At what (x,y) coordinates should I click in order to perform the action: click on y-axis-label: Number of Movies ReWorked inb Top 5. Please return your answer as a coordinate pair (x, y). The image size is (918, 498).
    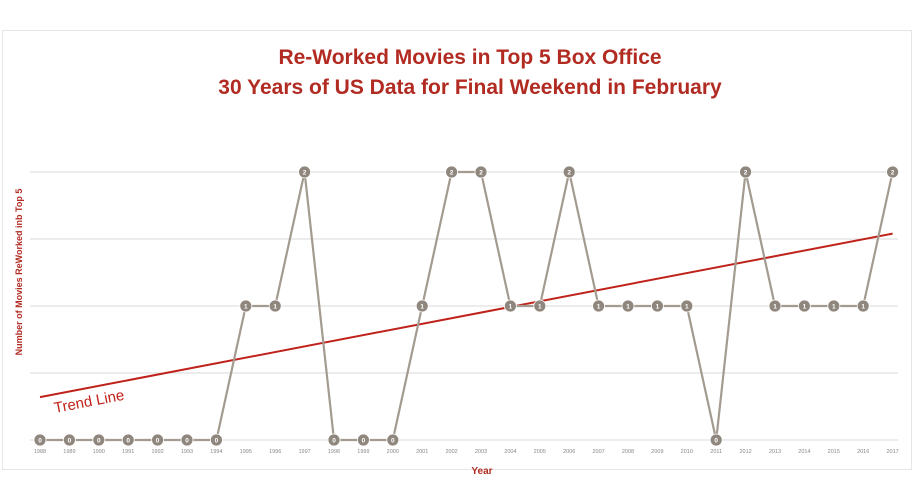
    Looking at the image, I should click on (19, 272).